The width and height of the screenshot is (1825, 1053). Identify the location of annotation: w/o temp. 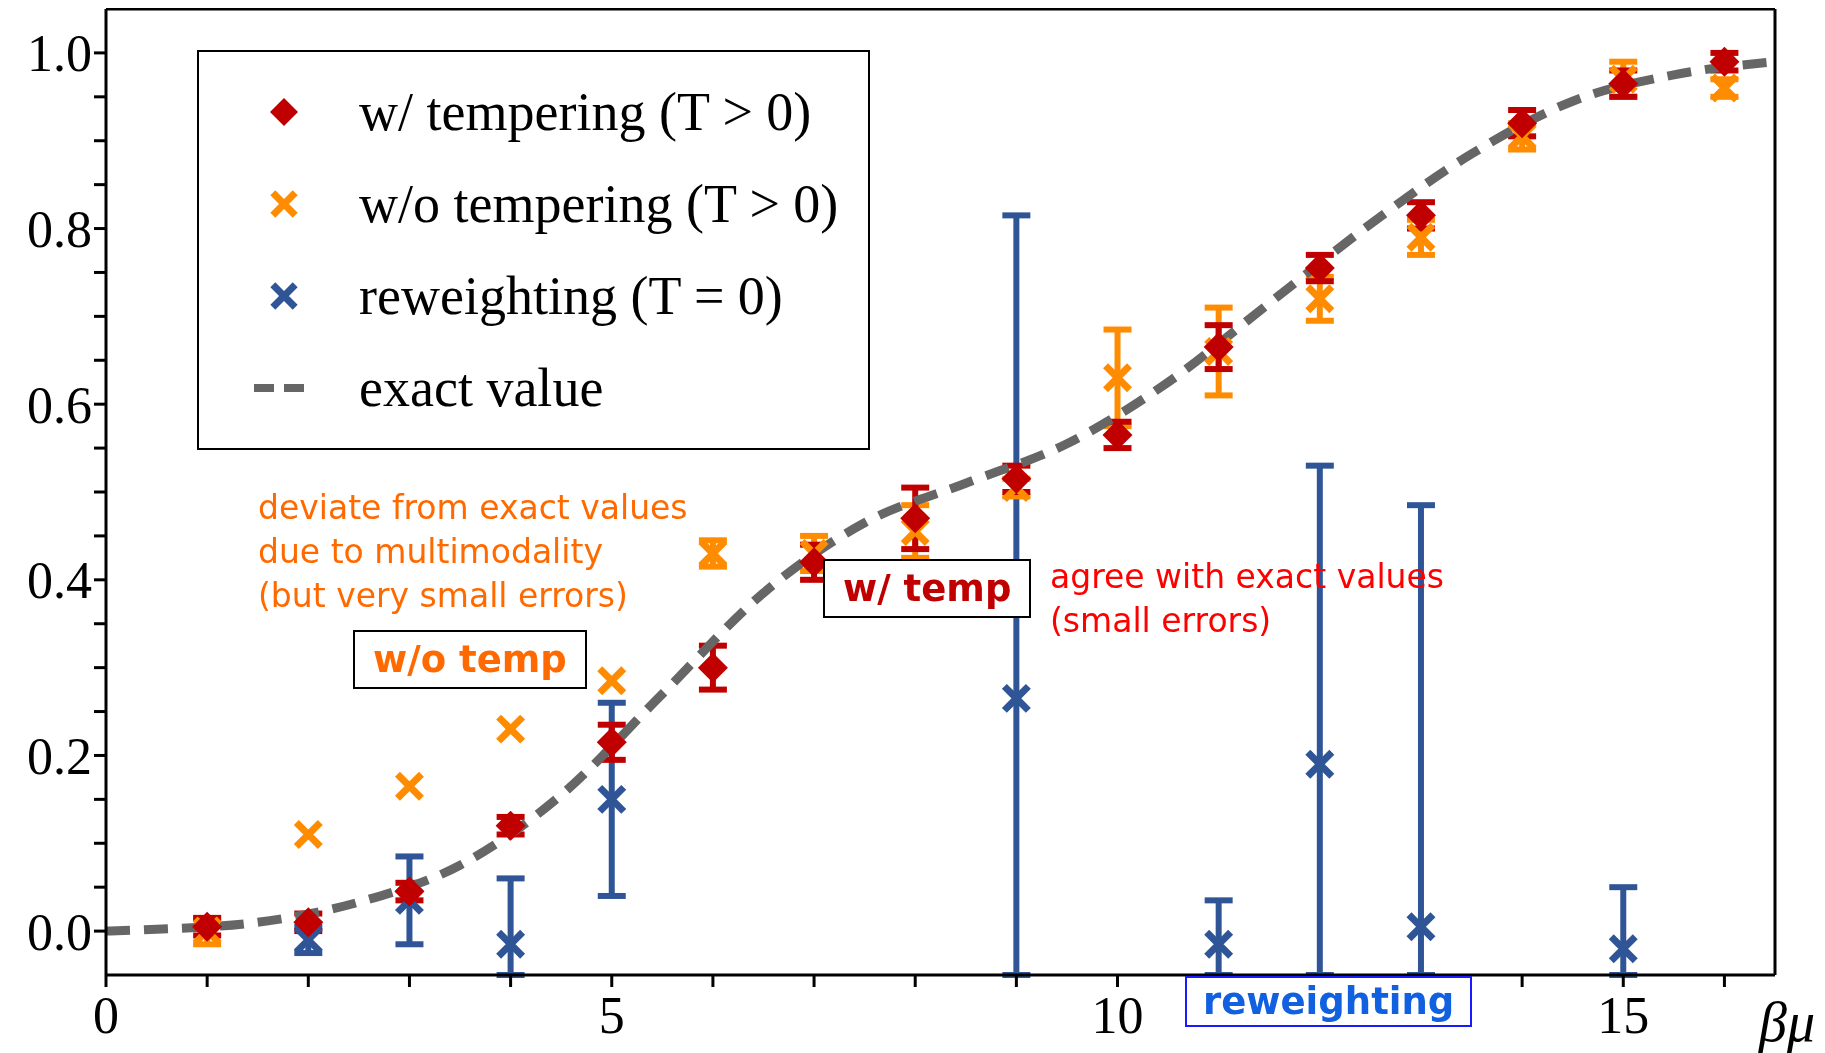
(470, 659).